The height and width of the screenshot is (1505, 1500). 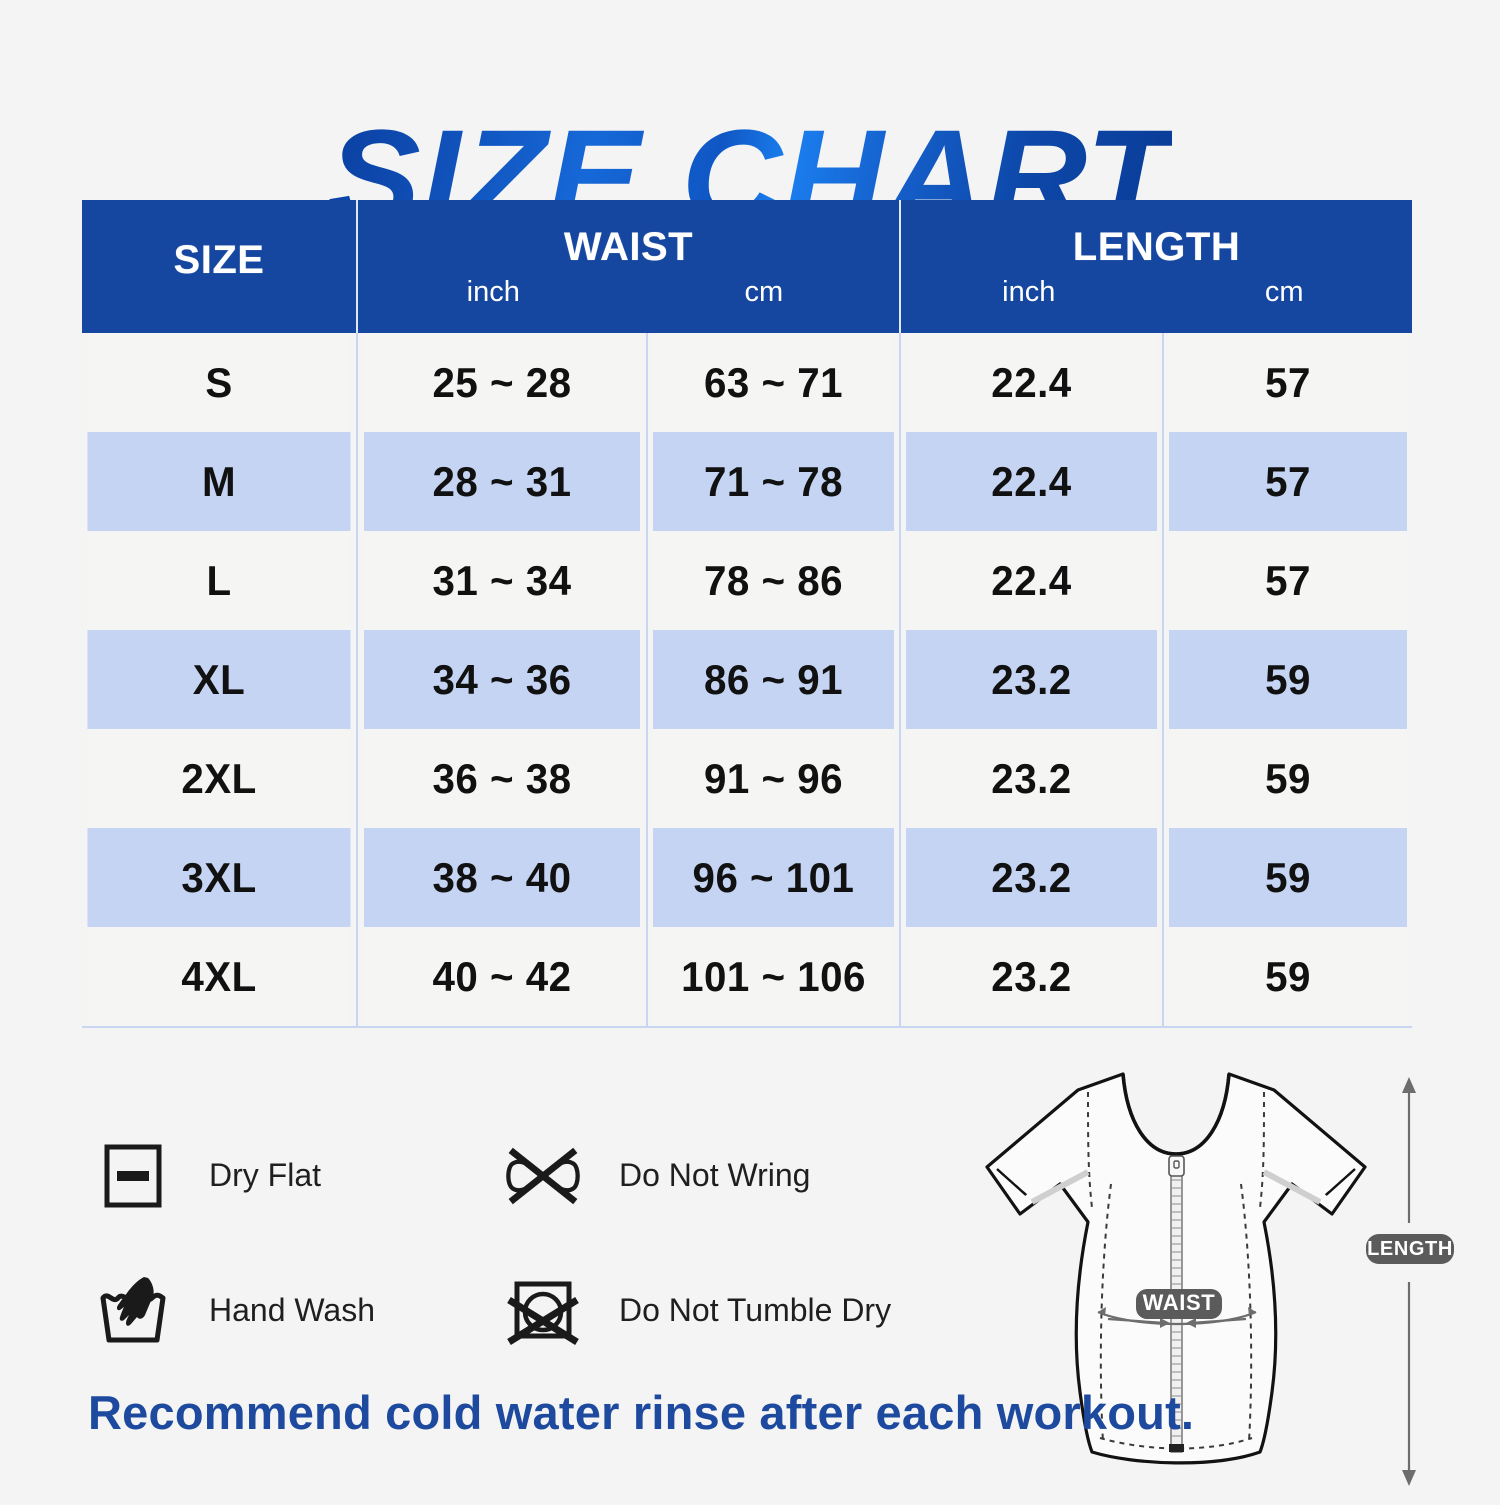 I want to click on do-not-tumble-dry-icon, so click(x=543, y=1311).